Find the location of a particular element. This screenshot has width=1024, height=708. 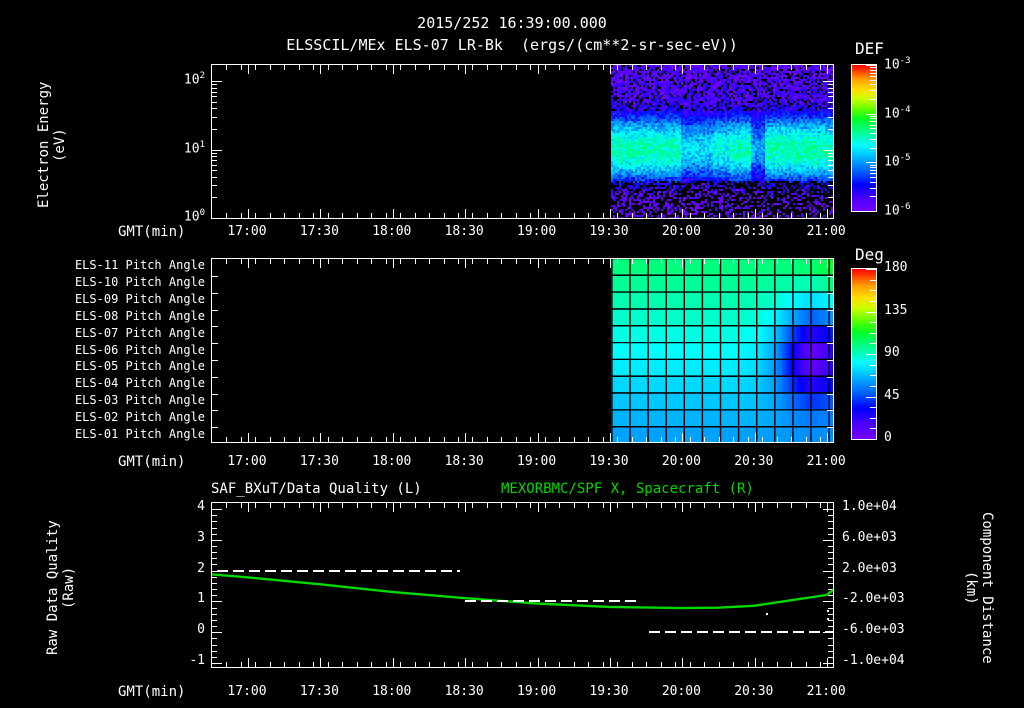

bottom-xtick-label: 19:00 is located at coordinates (537, 691).